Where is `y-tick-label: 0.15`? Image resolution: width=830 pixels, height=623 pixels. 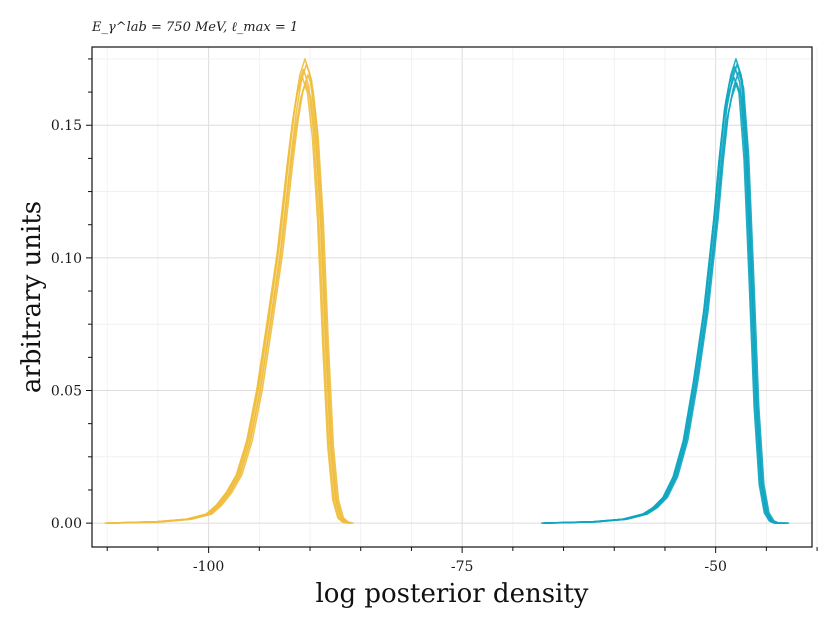
y-tick-label: 0.15 is located at coordinates (66, 126).